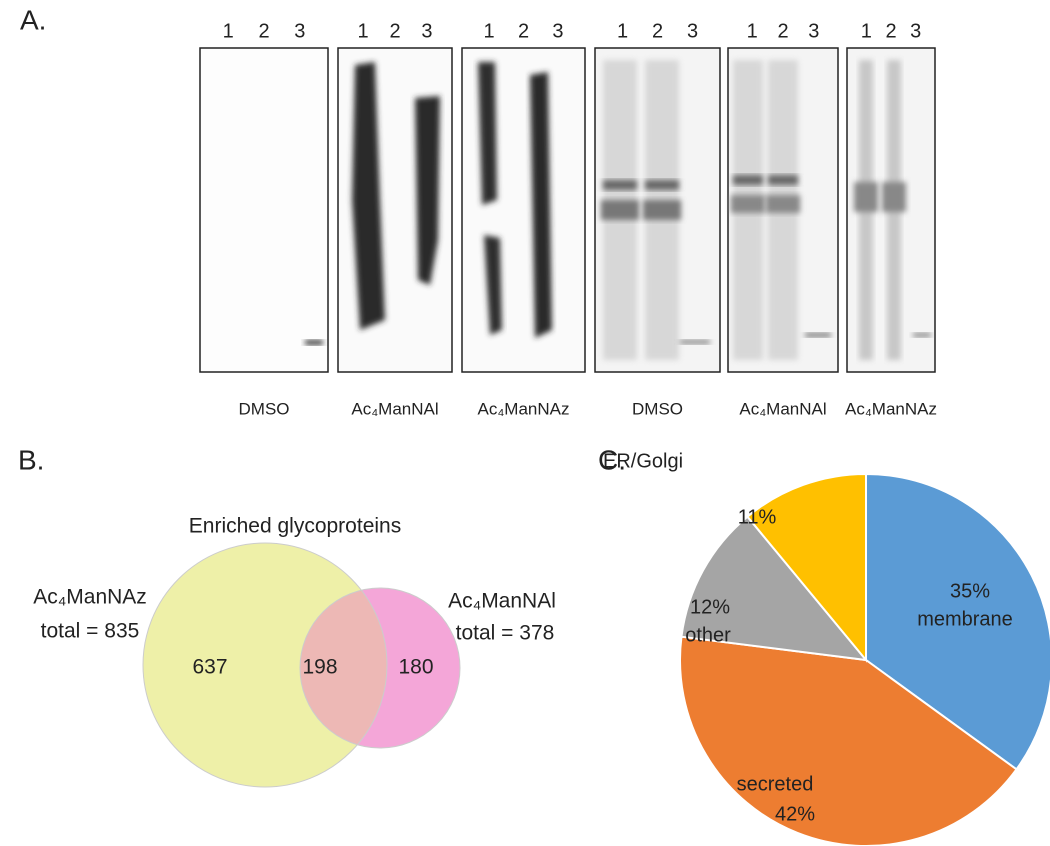  What do you see at coordinates (643, 461) in the screenshot?
I see `slice-name: ER/Golgi` at bounding box center [643, 461].